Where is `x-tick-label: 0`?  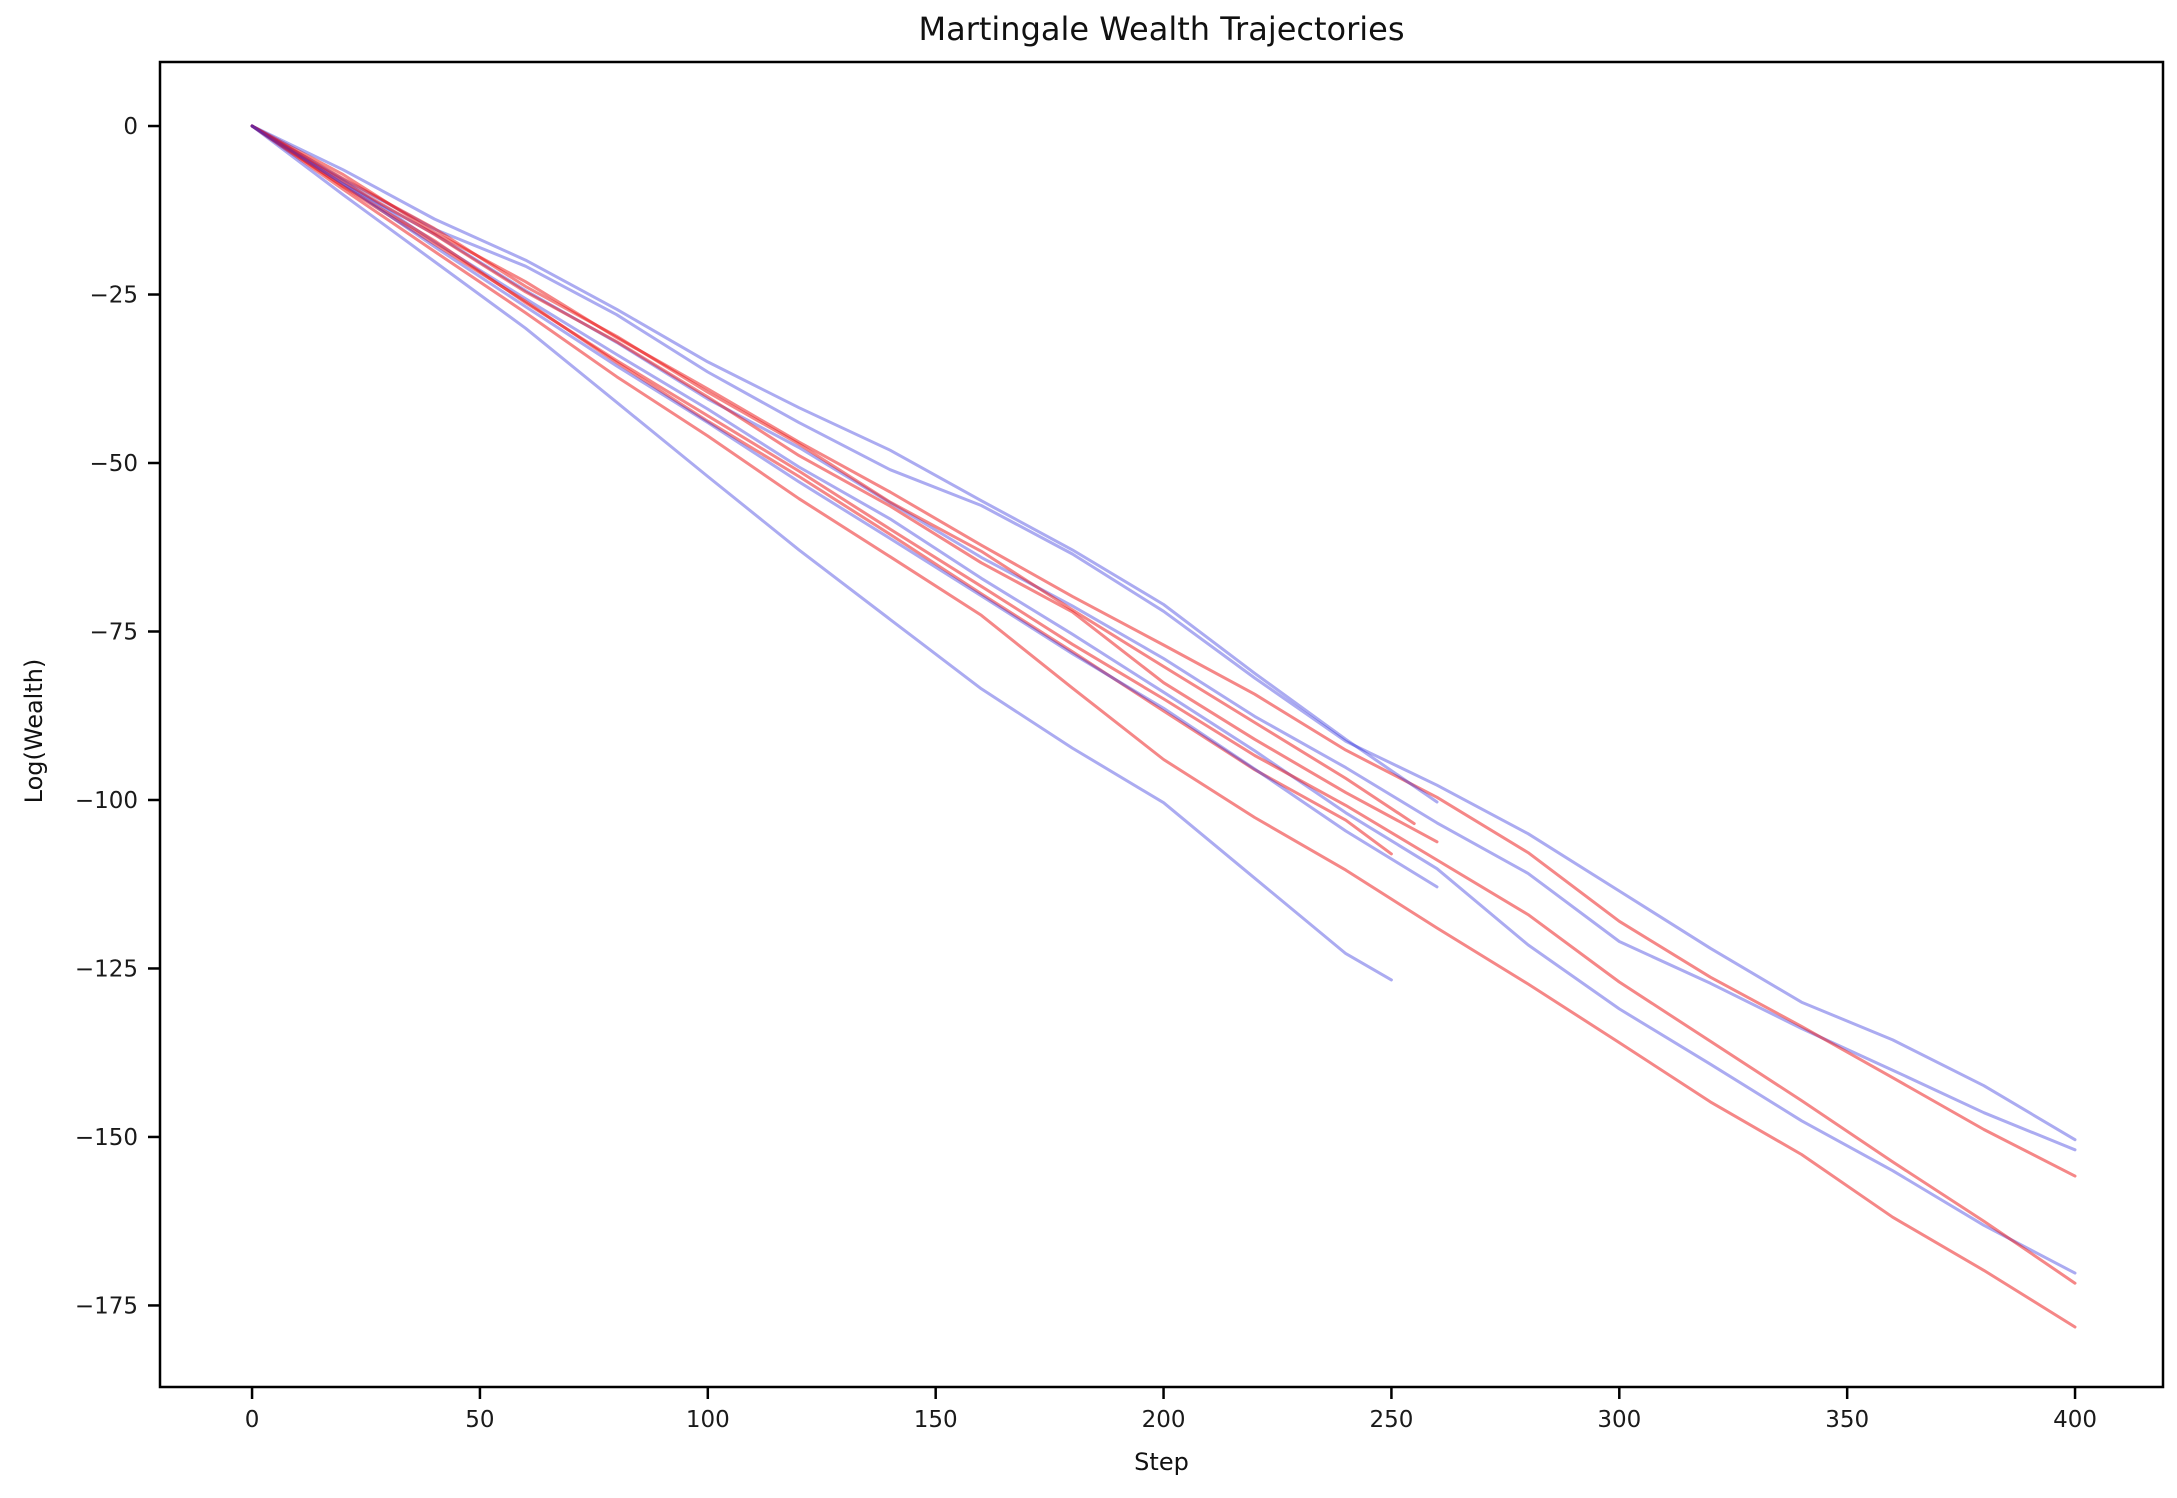
x-tick-label: 0 is located at coordinates (252, 1420).